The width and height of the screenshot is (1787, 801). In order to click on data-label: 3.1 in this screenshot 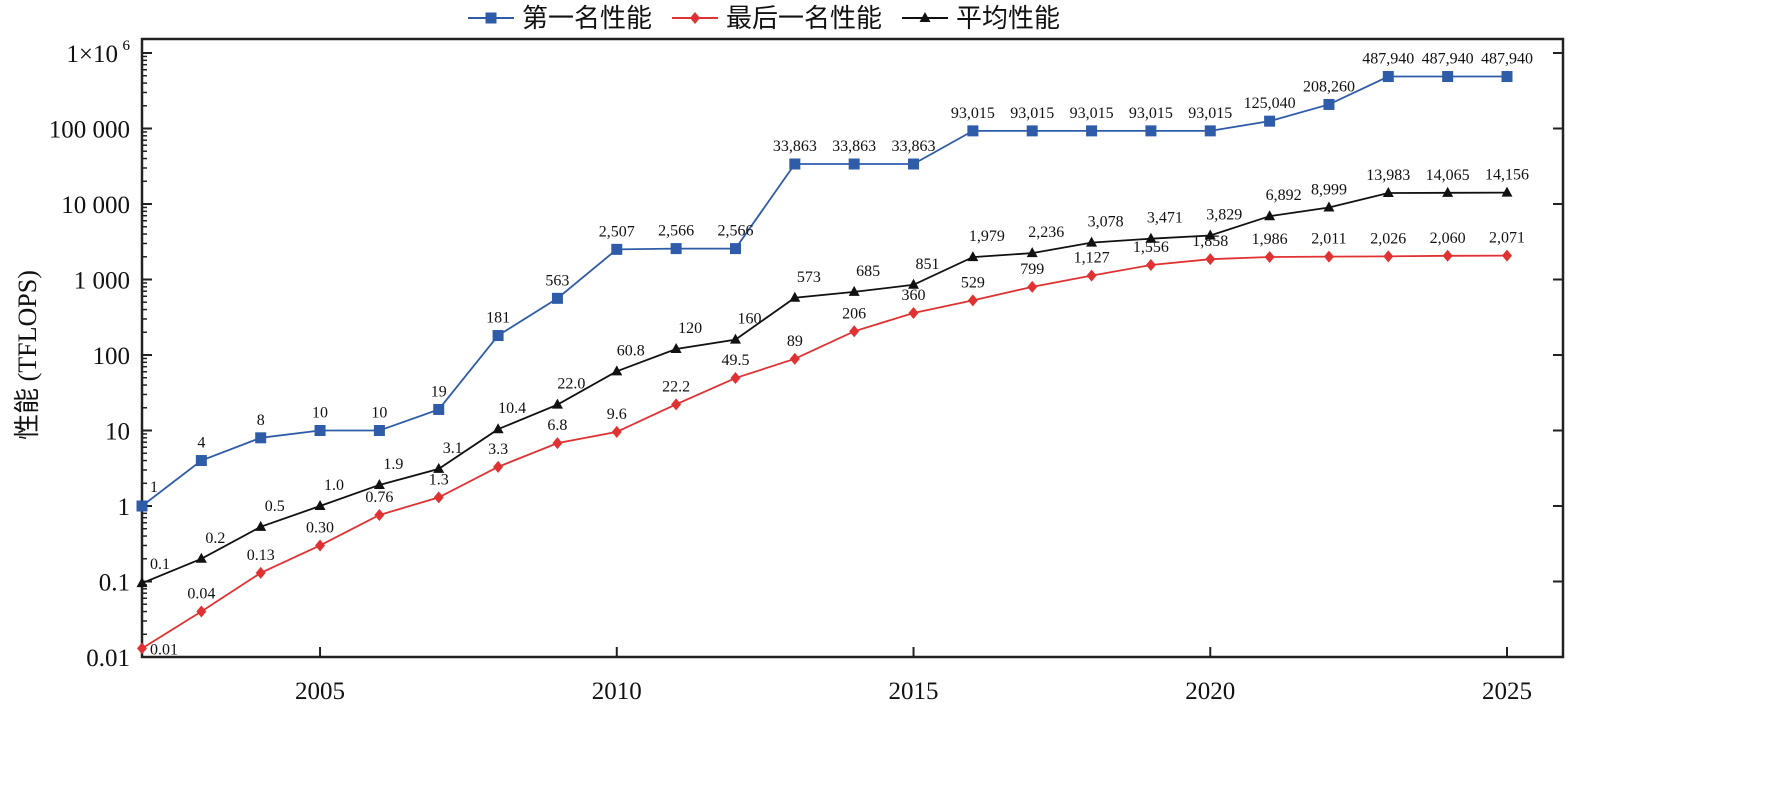, I will do `click(453, 448)`.